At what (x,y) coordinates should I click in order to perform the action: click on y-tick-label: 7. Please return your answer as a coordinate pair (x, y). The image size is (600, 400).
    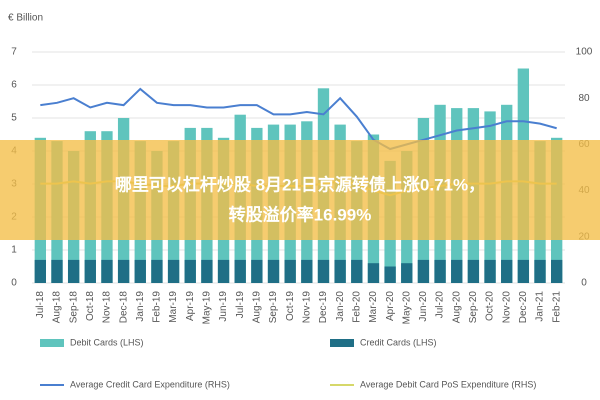
    Looking at the image, I should click on (14, 52).